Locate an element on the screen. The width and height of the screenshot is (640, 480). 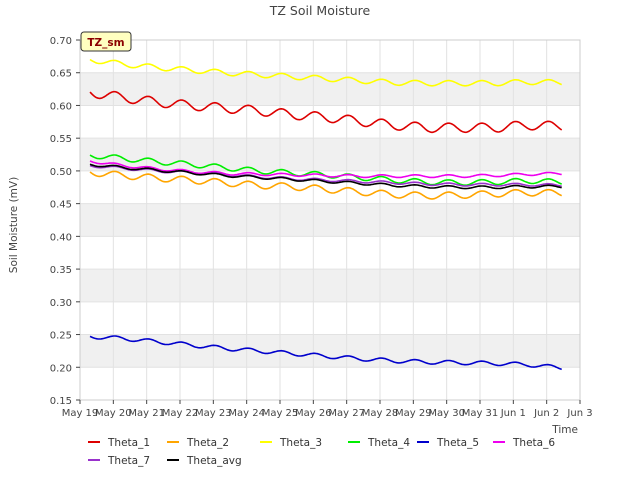
dataset-badge-box is located at coordinates (106, 41).